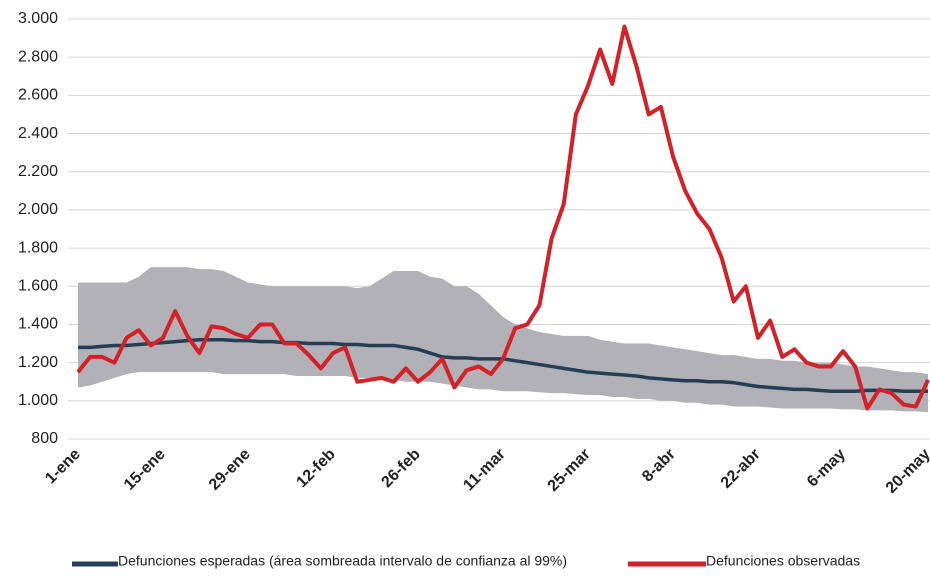 This screenshot has width=930, height=576. I want to click on y-tick-label: 1.000, so click(38, 400).